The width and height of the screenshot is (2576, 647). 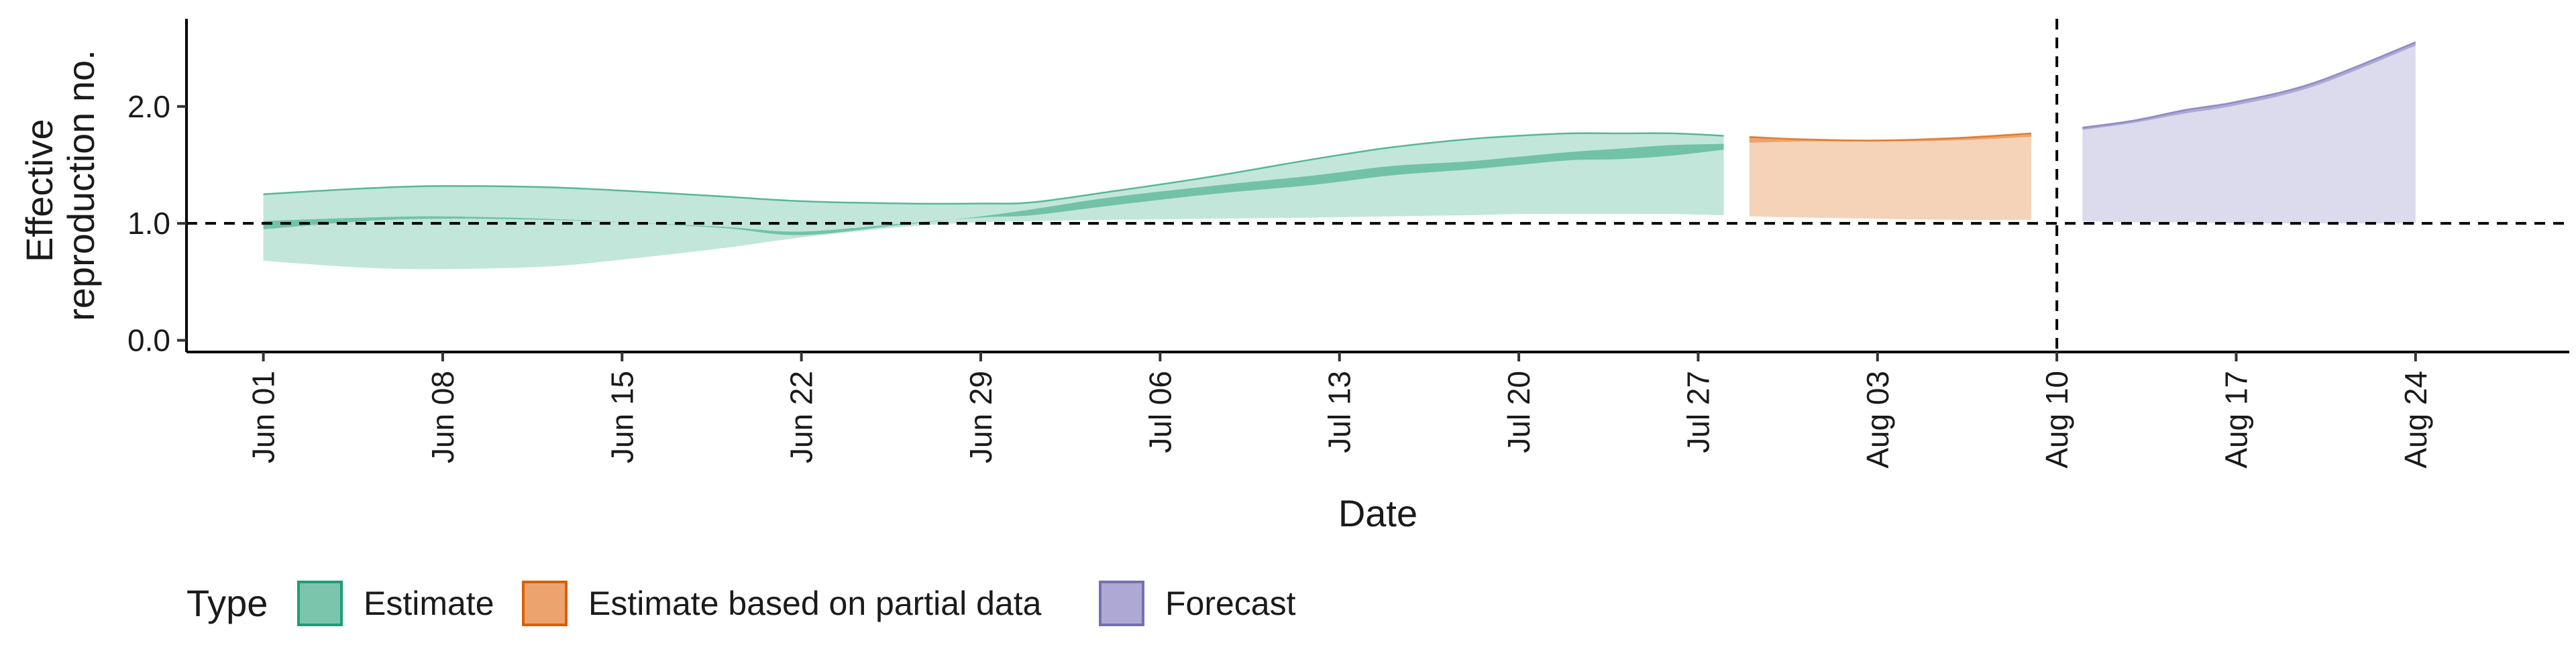 I want to click on x-tick-label: Aug 03, so click(x=1877, y=420).